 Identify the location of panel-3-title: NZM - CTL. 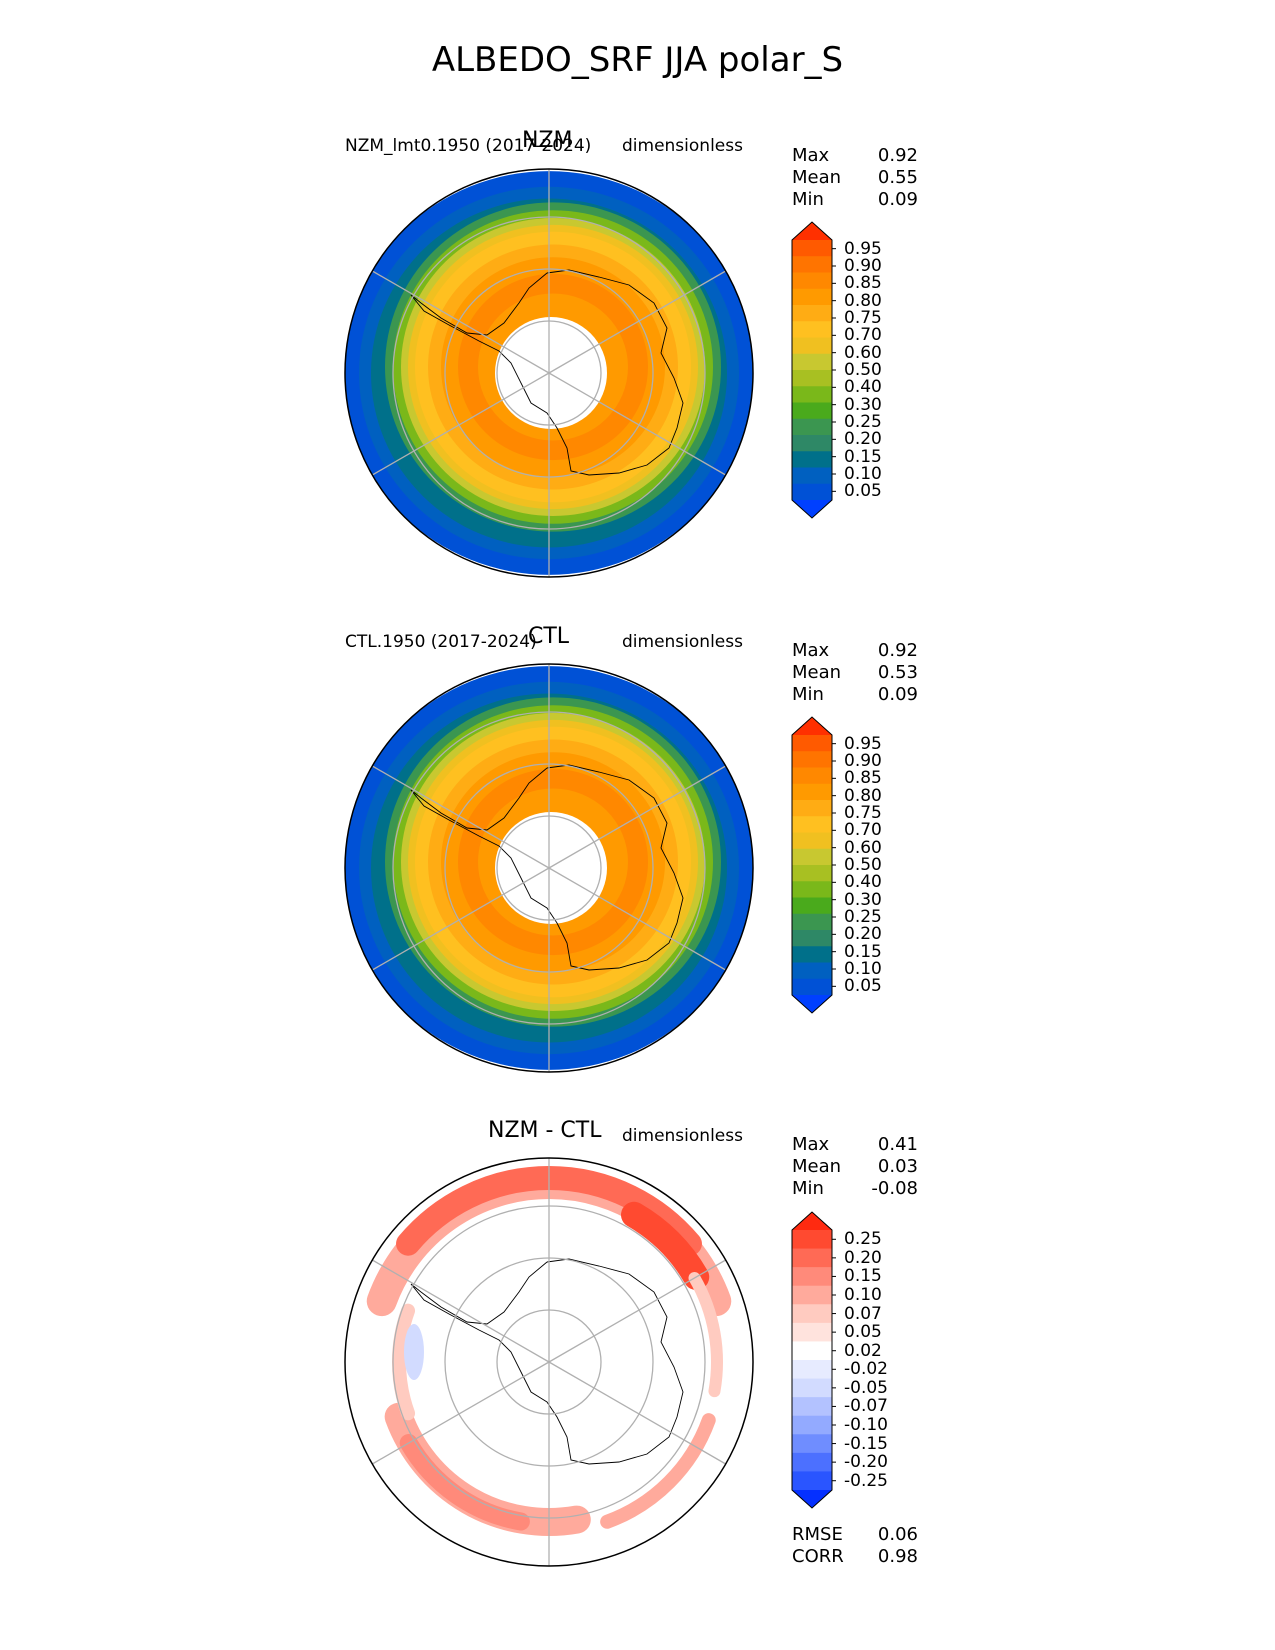
(545, 1130).